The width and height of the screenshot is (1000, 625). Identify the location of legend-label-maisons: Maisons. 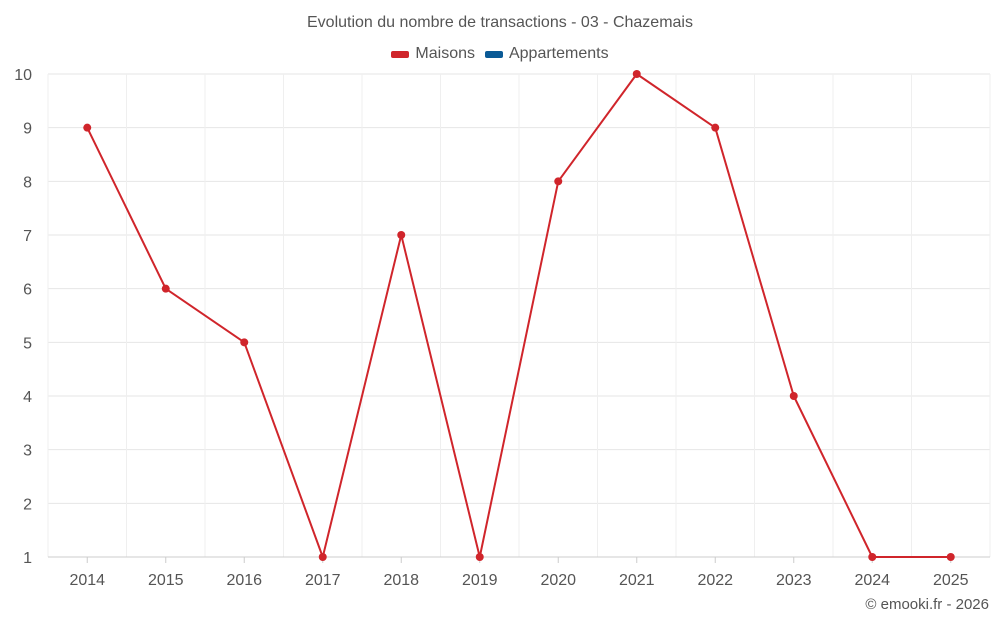
(445, 53).